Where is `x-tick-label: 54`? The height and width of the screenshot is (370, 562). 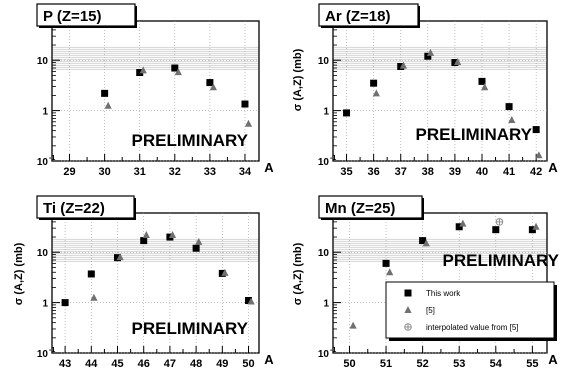
x-tick-label: 54 is located at coordinates (496, 364).